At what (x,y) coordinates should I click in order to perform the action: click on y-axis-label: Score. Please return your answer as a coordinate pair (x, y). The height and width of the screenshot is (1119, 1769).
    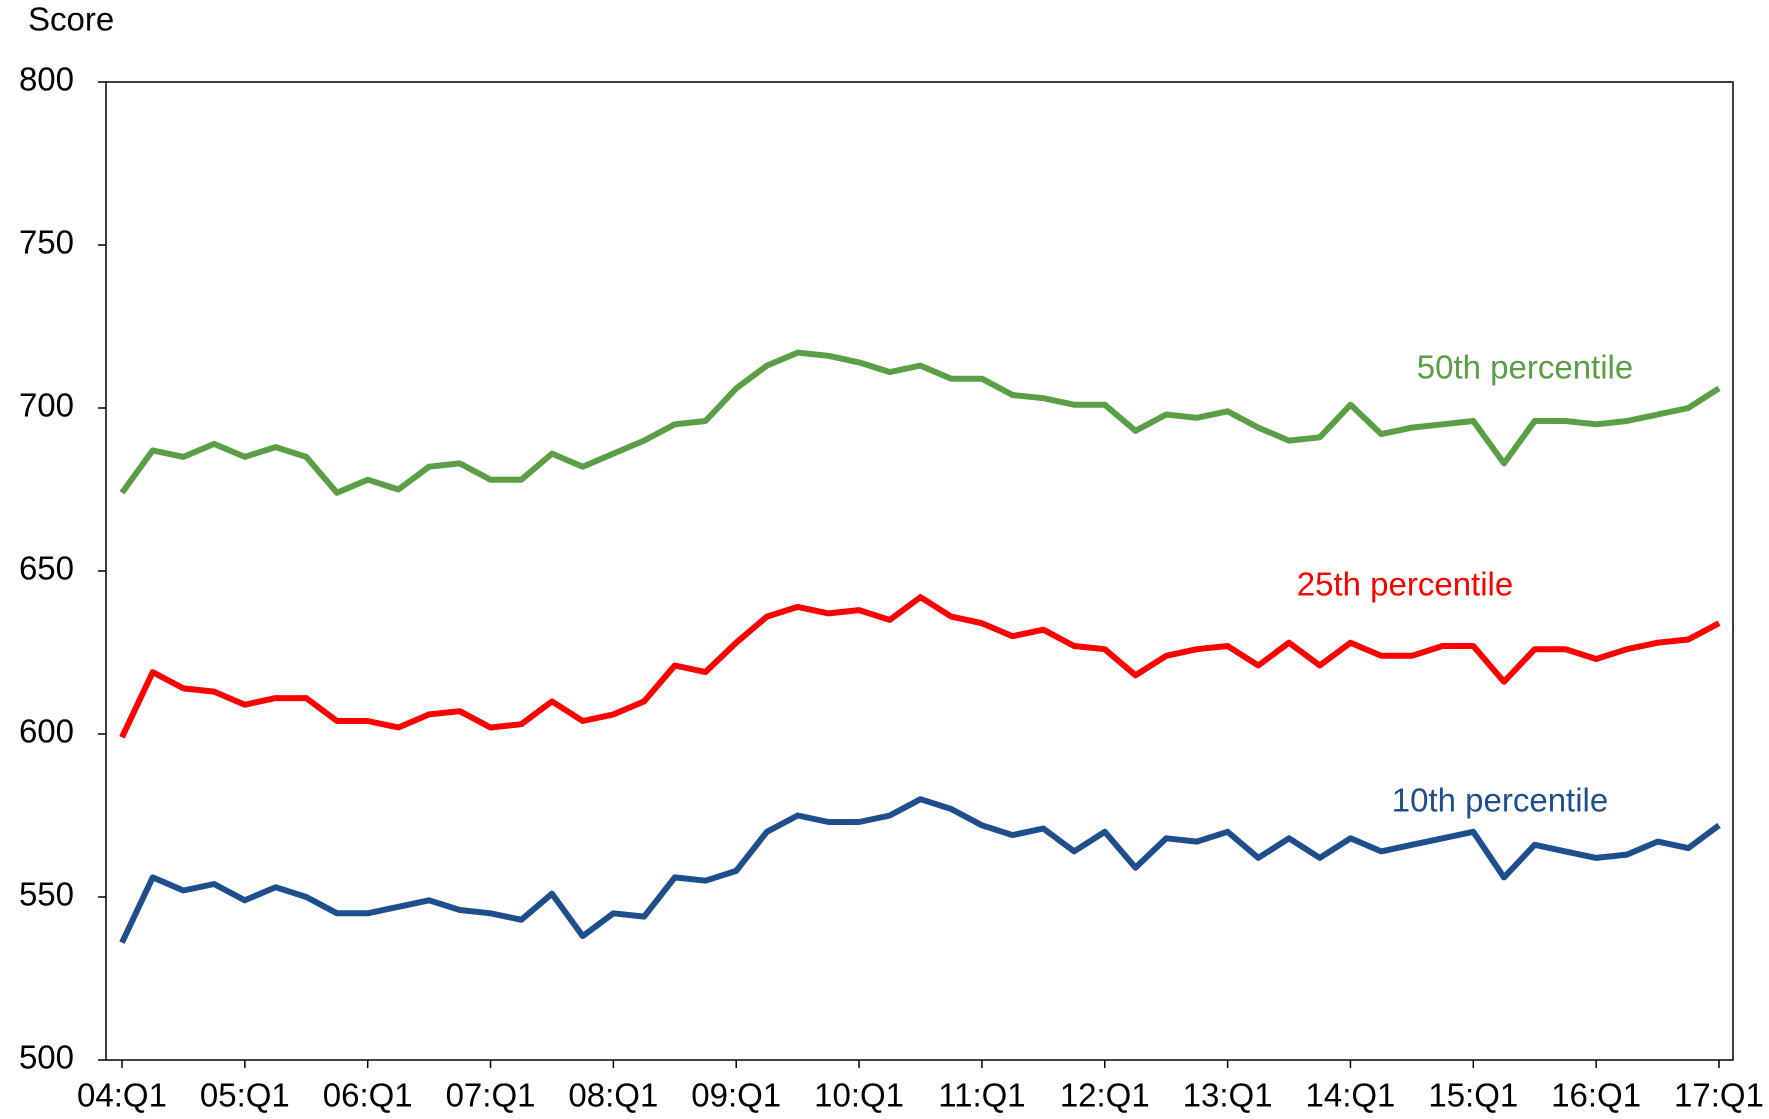
    Looking at the image, I should click on (71, 19).